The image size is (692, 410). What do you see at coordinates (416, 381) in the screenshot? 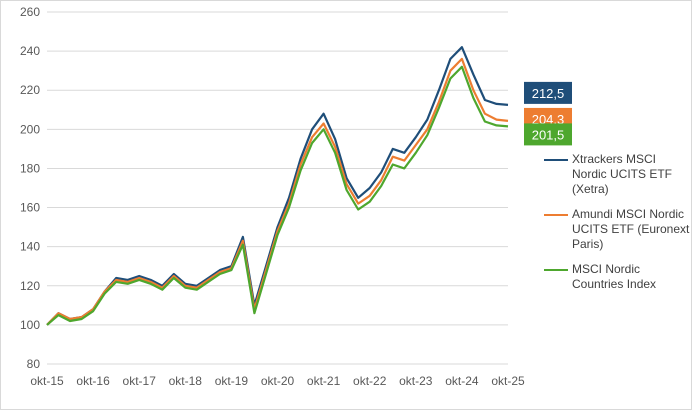
I see `x-tick-label: okt-23` at bounding box center [416, 381].